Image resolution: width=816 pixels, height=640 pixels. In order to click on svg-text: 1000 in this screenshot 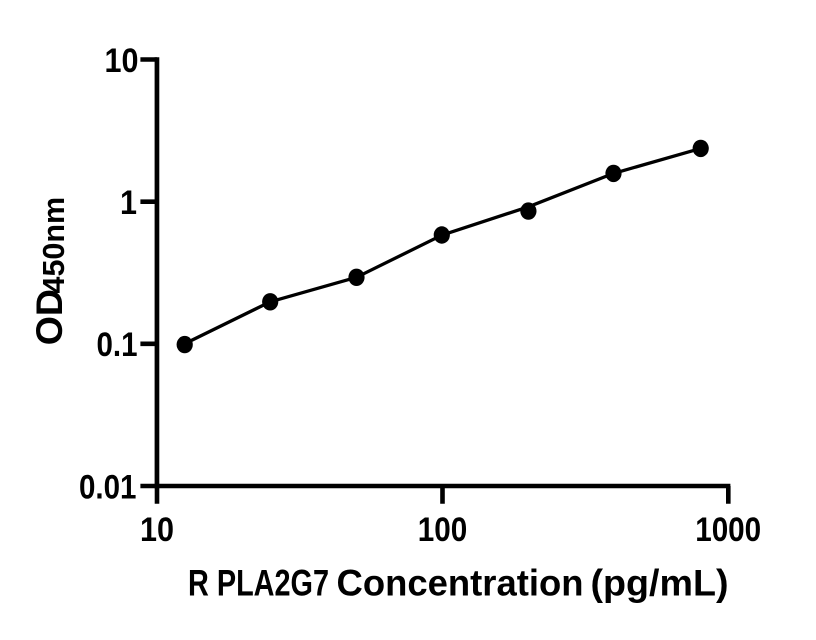, I will do `click(728, 530)`.